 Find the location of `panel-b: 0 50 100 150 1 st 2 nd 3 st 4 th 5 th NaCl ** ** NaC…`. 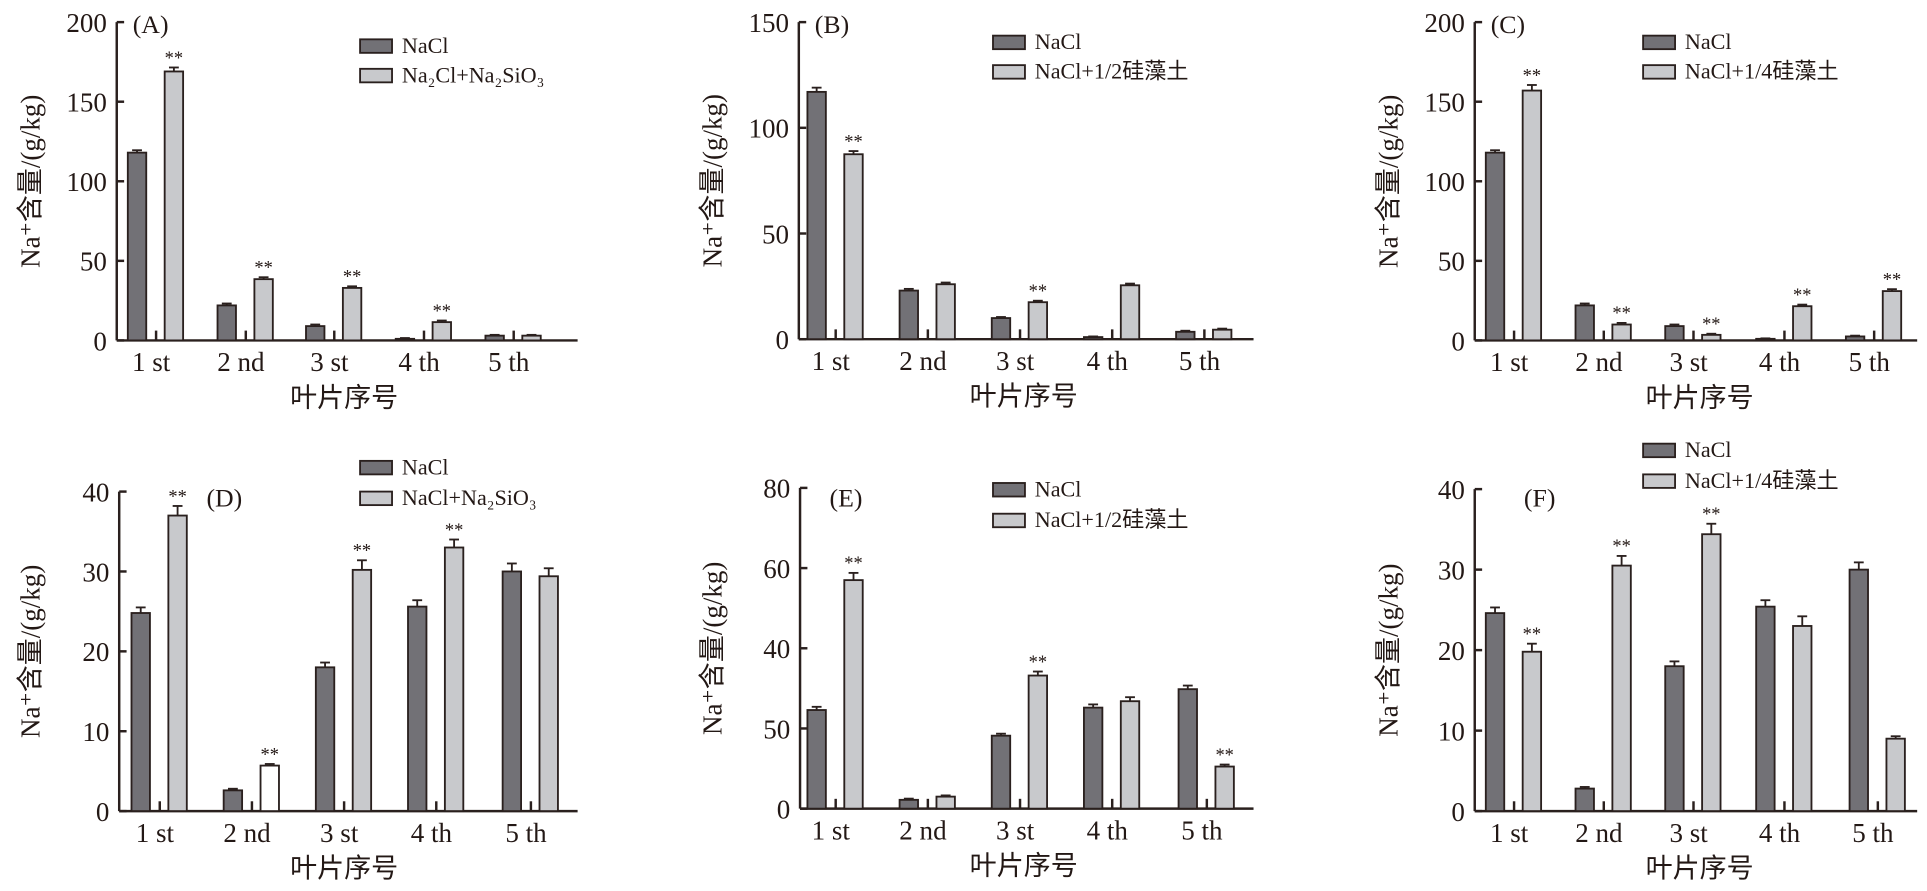

panel-b: 0 50 100 150 1 st 2 nd 3 st 4 th 5 th NaCl ** ** NaC… is located at coordinates (975, 210).